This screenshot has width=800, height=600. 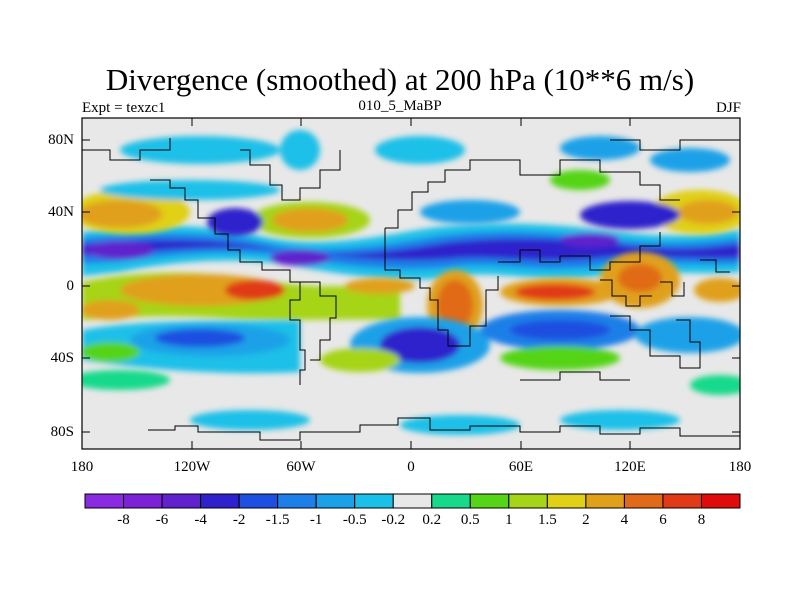 What do you see at coordinates (354, 520) in the screenshot?
I see `colorbar-label: -0.5` at bounding box center [354, 520].